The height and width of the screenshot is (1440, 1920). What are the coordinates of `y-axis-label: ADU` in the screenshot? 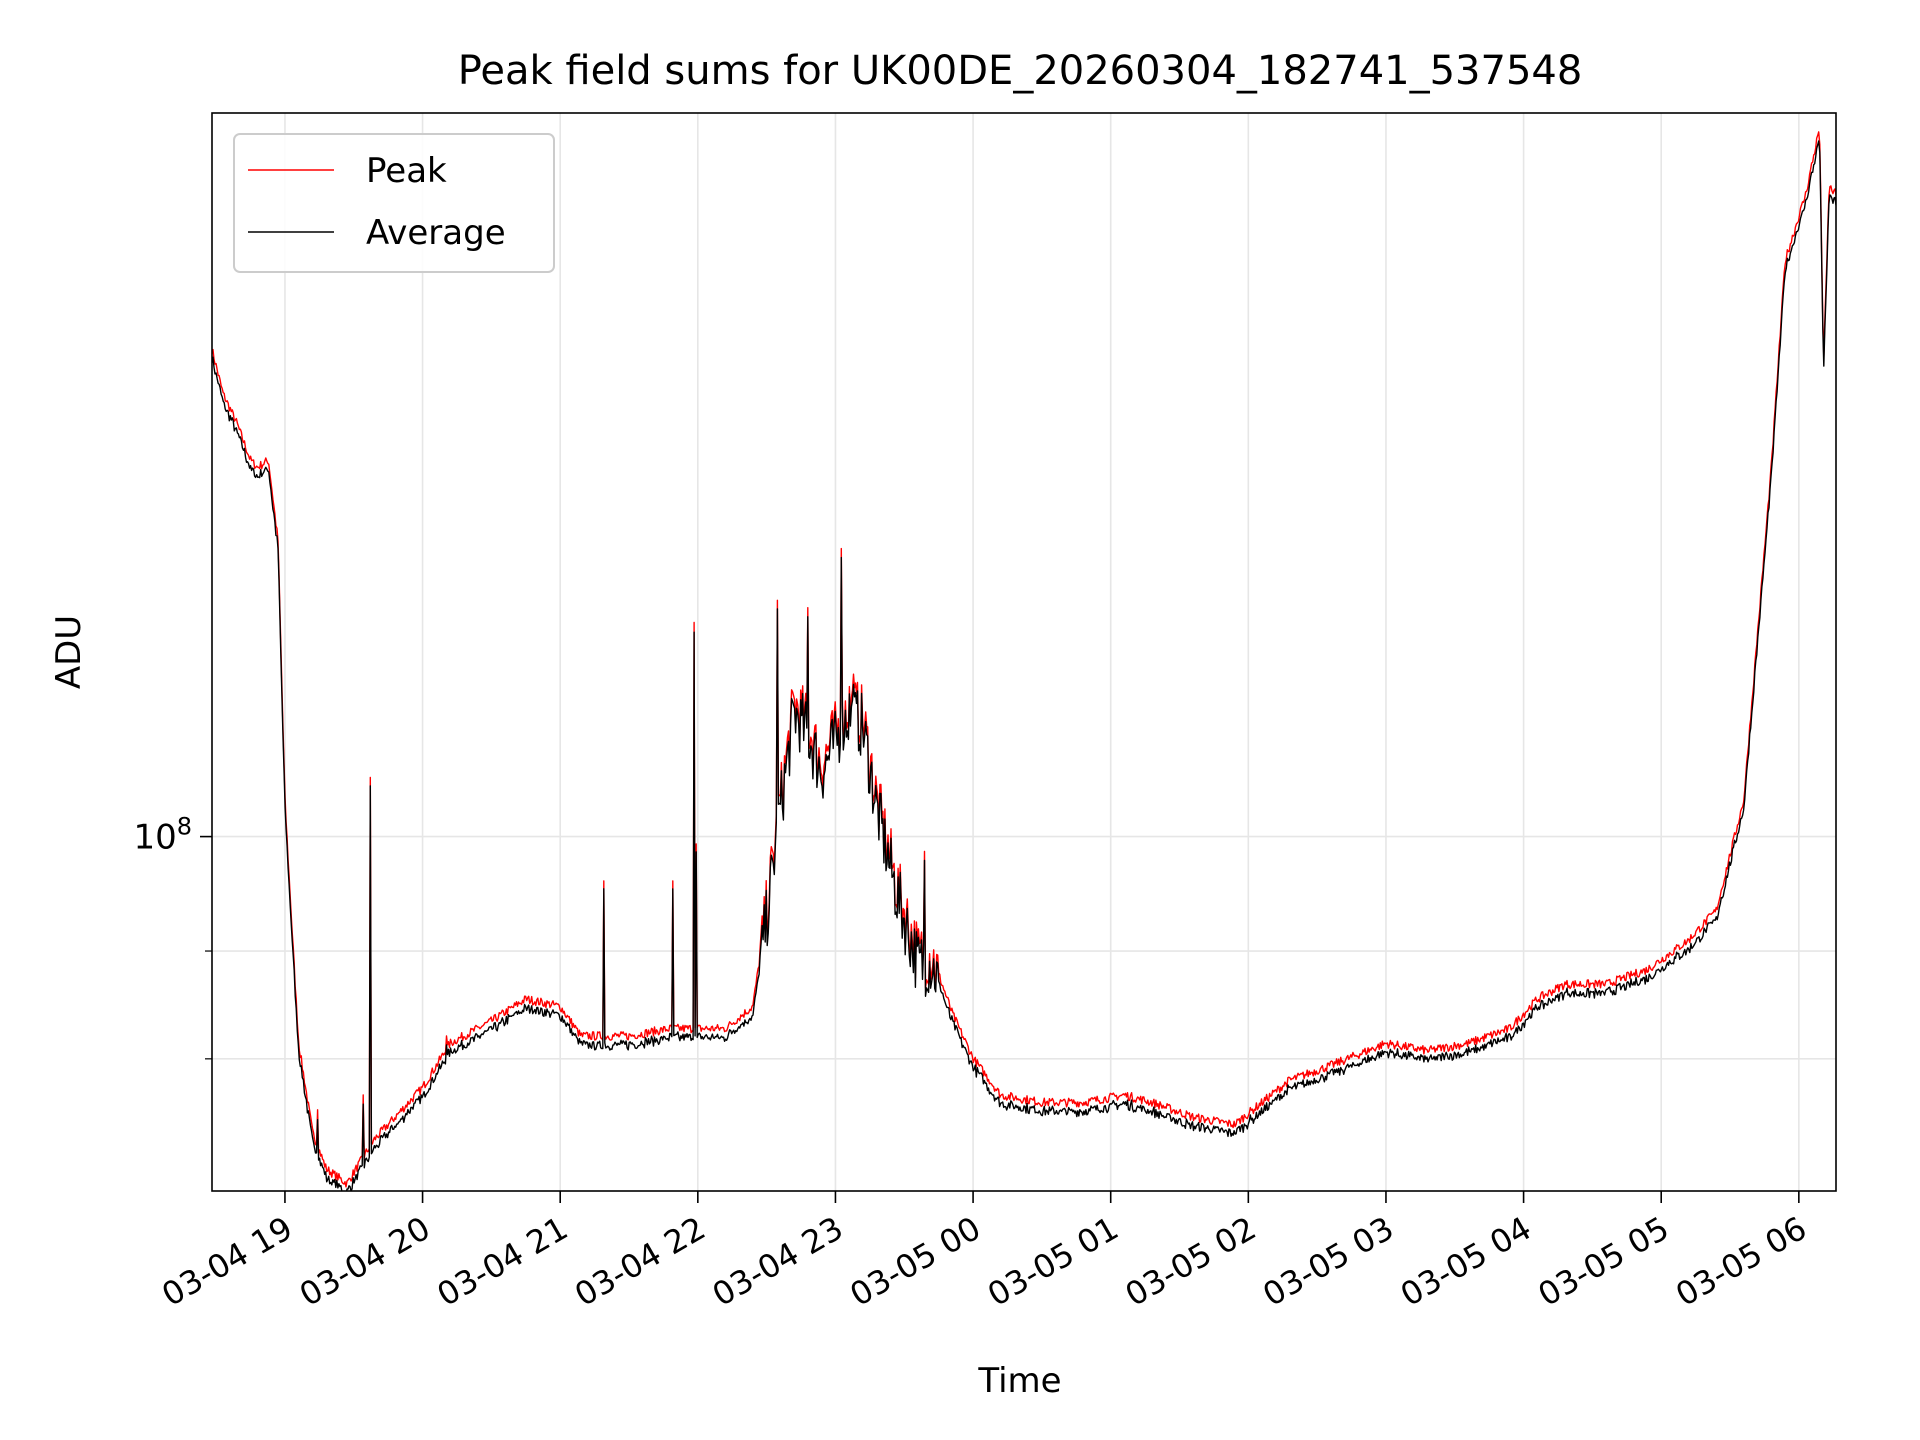 It's located at (69, 652).